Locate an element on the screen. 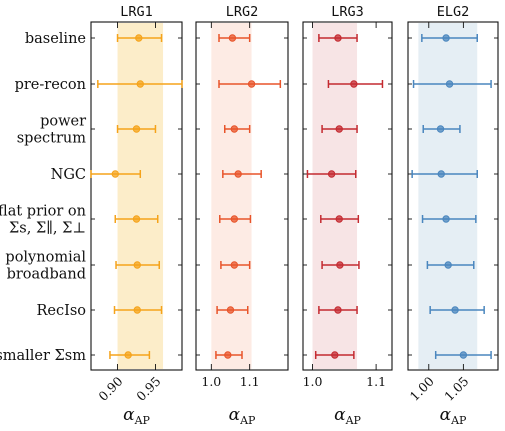  row-label-line: power is located at coordinates (63, 122).